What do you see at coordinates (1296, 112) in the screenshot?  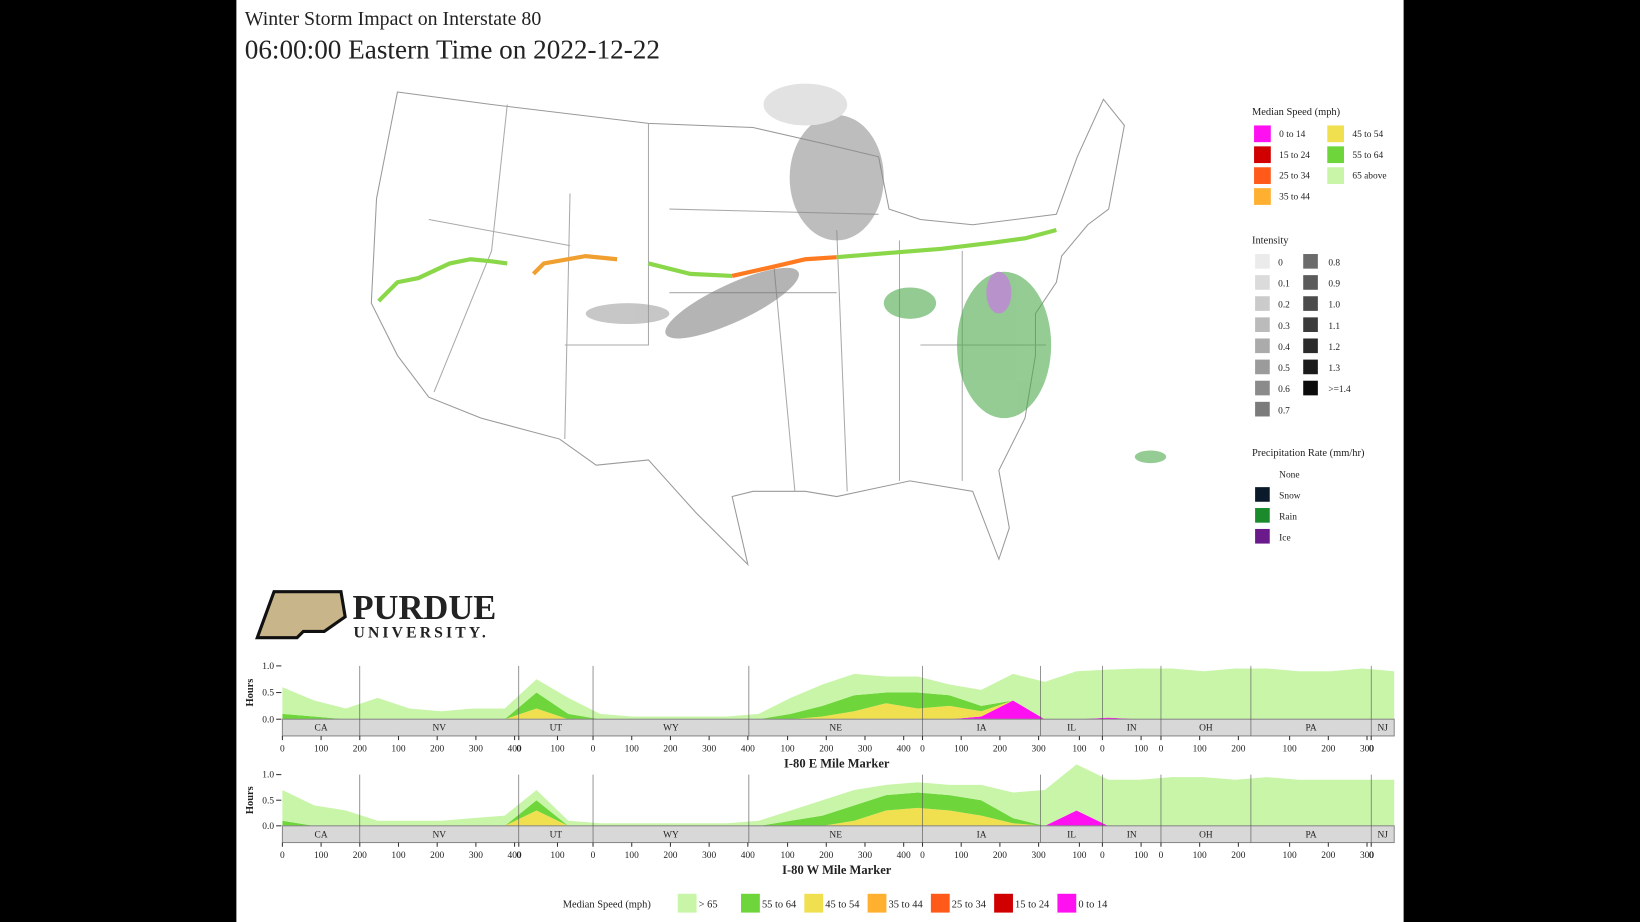 I see `legend-title: Median Speed (mph)` at bounding box center [1296, 112].